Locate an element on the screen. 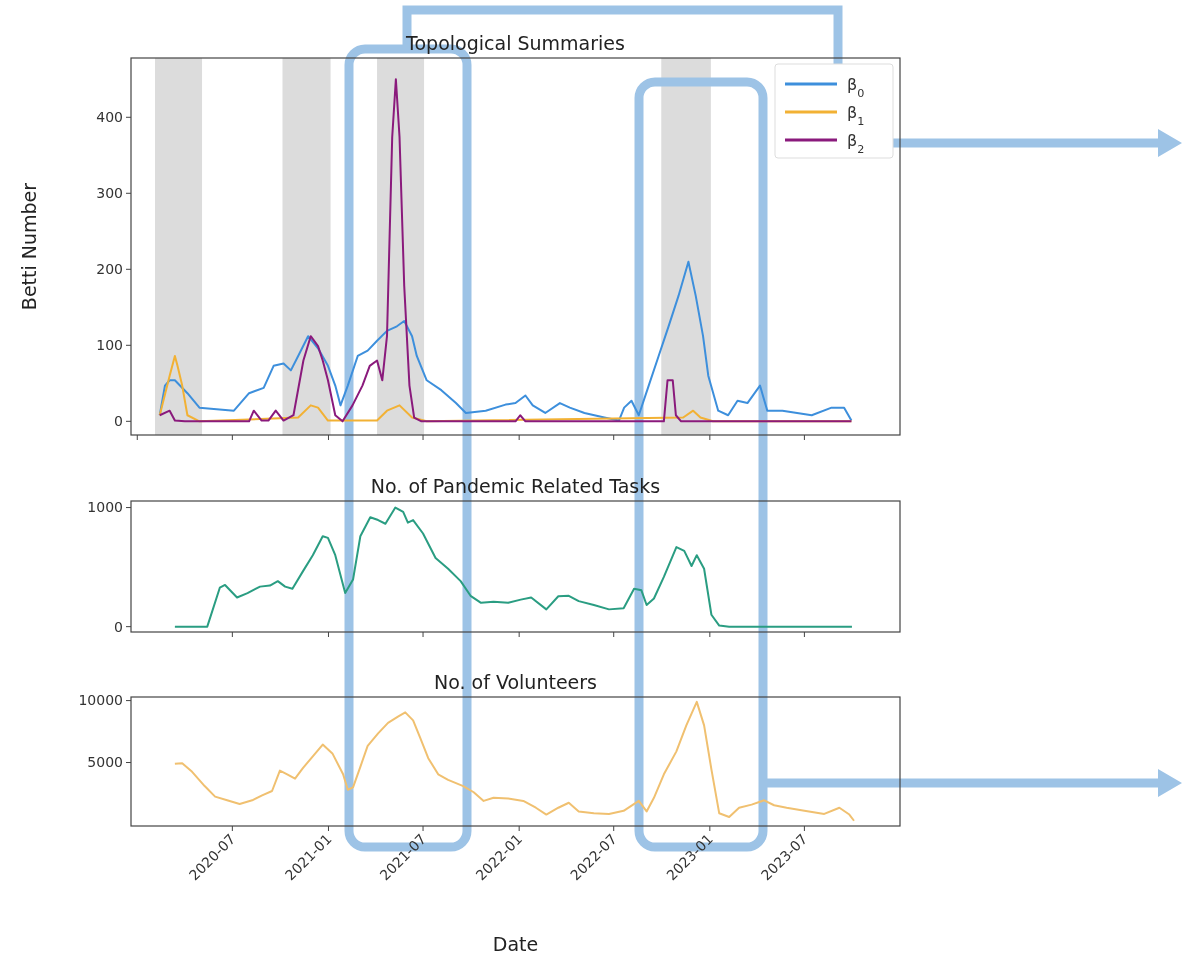  y-axis-title: Betti Number is located at coordinates (29, 246).